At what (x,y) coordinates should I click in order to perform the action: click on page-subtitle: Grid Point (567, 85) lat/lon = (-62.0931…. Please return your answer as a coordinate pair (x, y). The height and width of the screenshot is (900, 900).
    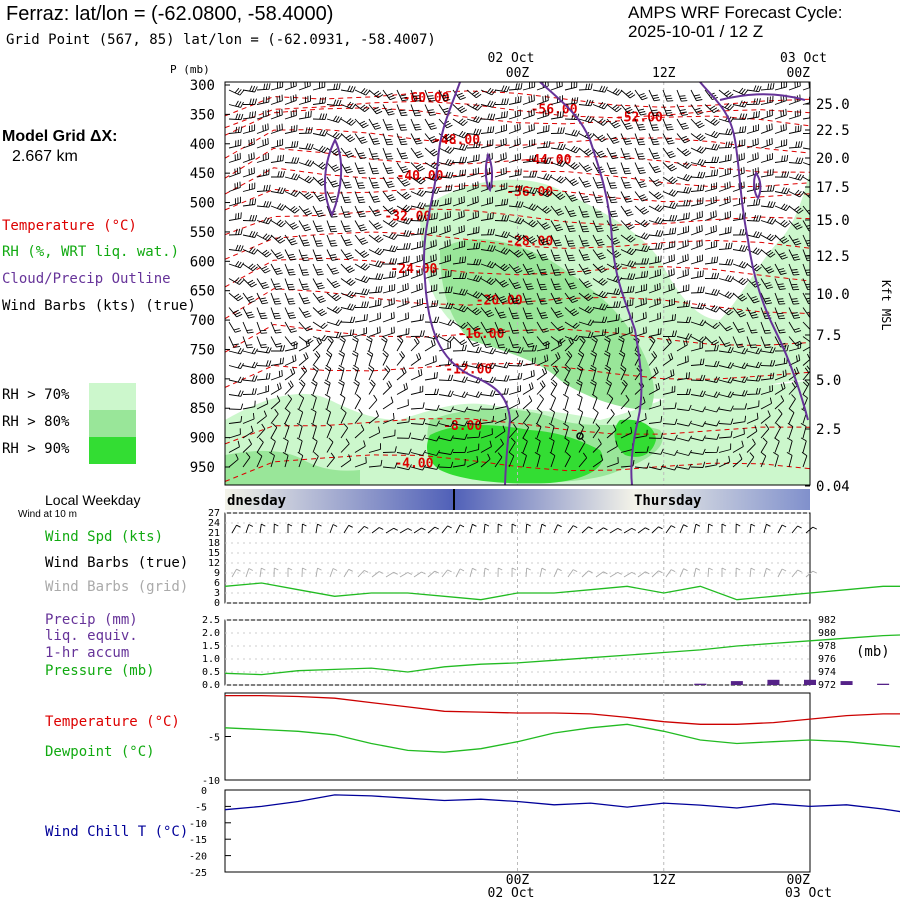
    Looking at the image, I should click on (221, 40).